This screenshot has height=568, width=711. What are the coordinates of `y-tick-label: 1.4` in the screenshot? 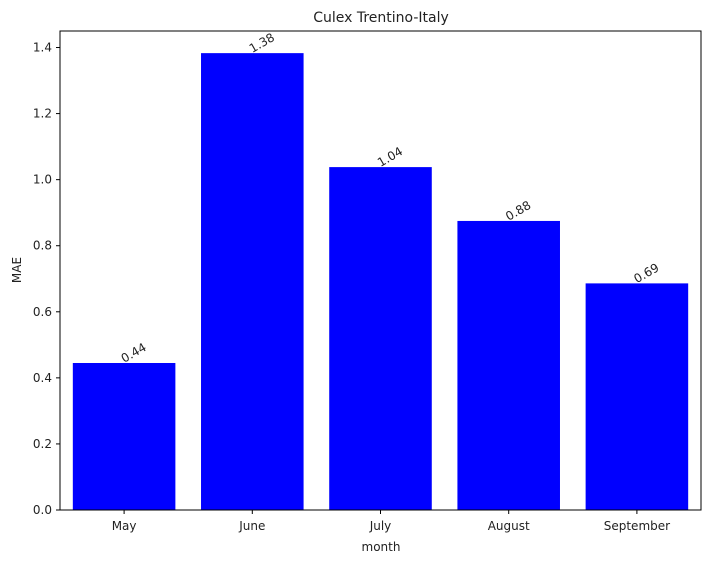 It's located at (42, 48).